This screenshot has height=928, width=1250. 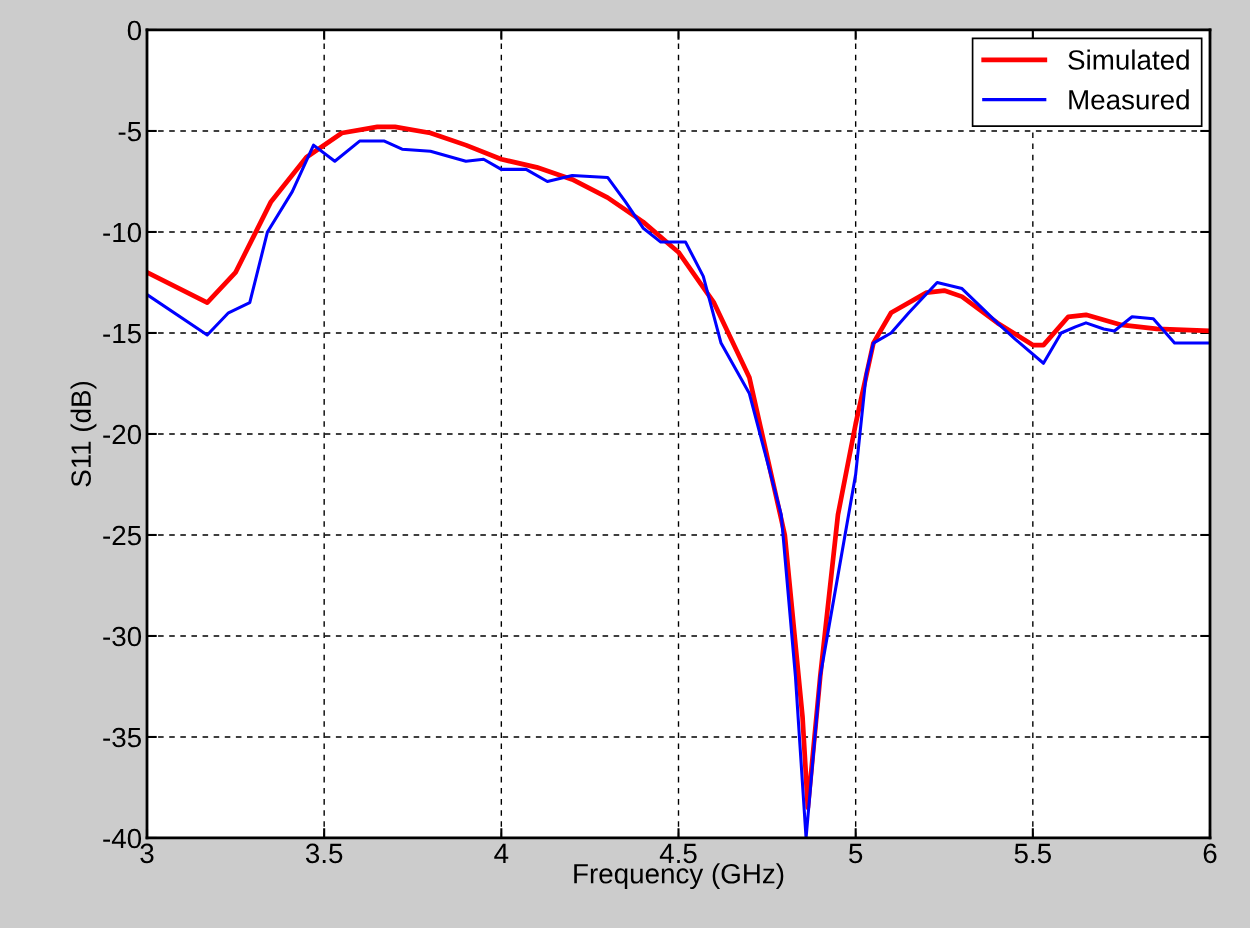 I want to click on x-axis-title: Frequency (GHz), so click(x=679, y=876).